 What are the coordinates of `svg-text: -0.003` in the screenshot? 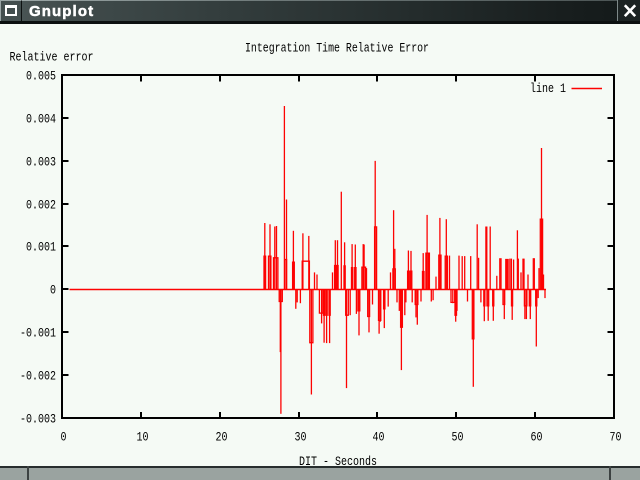 It's located at (38, 419).